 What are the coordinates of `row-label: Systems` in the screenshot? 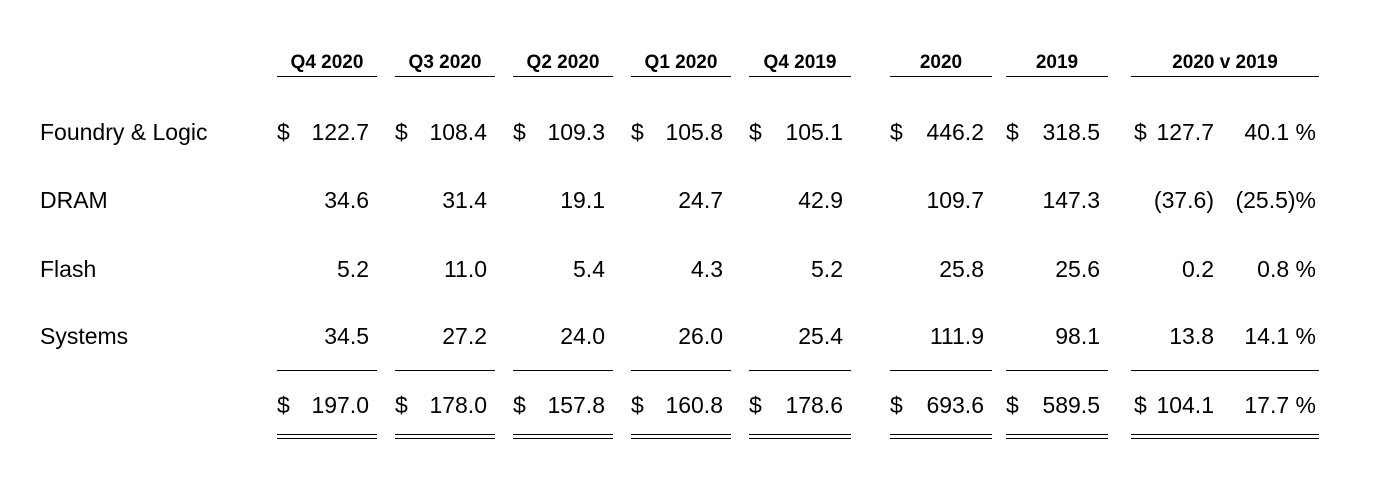 It's located at (84, 336).